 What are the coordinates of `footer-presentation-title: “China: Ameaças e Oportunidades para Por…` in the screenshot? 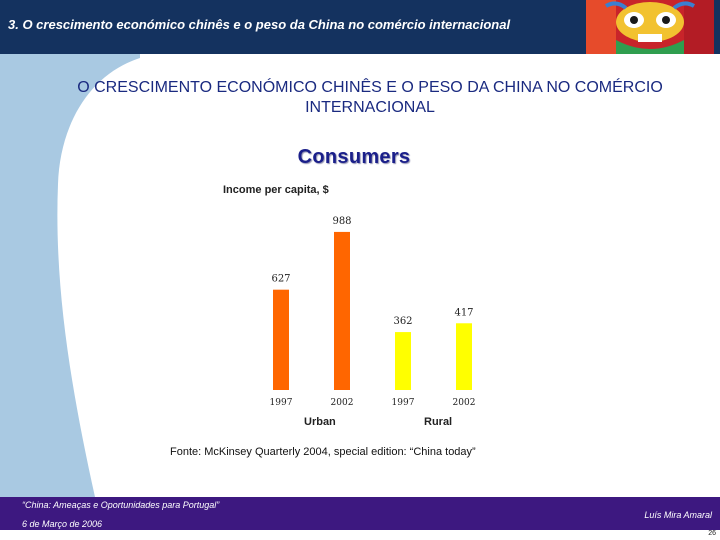 It's located at (121, 505).